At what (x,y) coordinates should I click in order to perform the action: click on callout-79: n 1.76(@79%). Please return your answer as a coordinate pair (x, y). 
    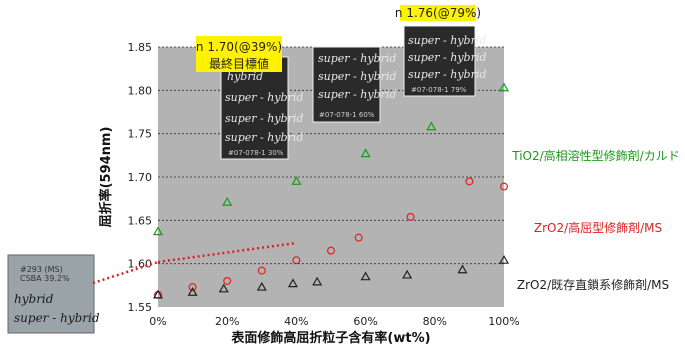
    Looking at the image, I should click on (438, 13).